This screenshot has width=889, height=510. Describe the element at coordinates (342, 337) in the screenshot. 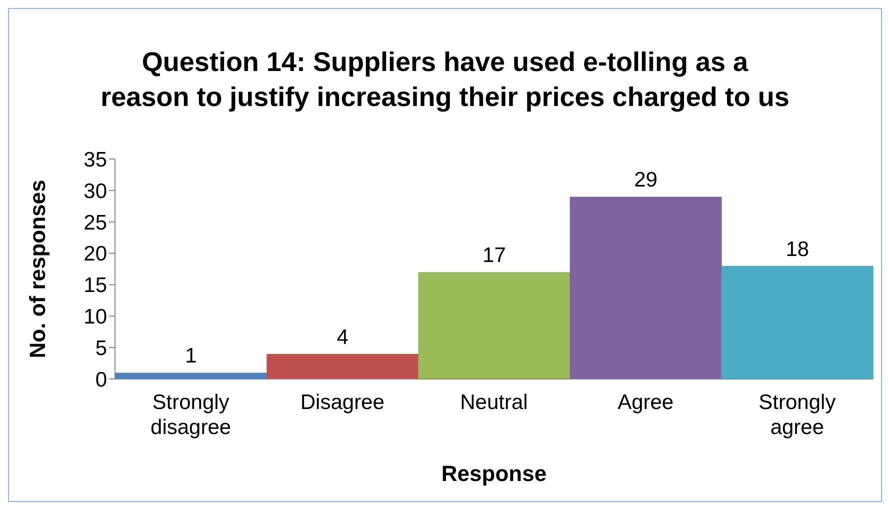

I see `data-label: 4` at that location.